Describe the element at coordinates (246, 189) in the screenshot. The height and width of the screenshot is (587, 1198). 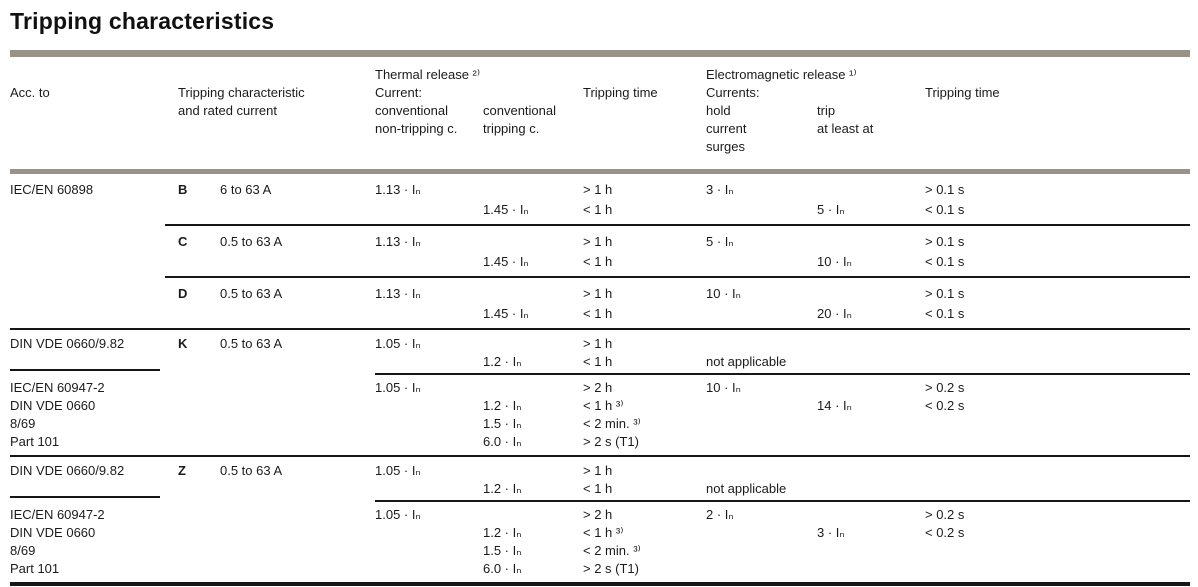
I see `rated-current: 6 to 63 A` at that location.